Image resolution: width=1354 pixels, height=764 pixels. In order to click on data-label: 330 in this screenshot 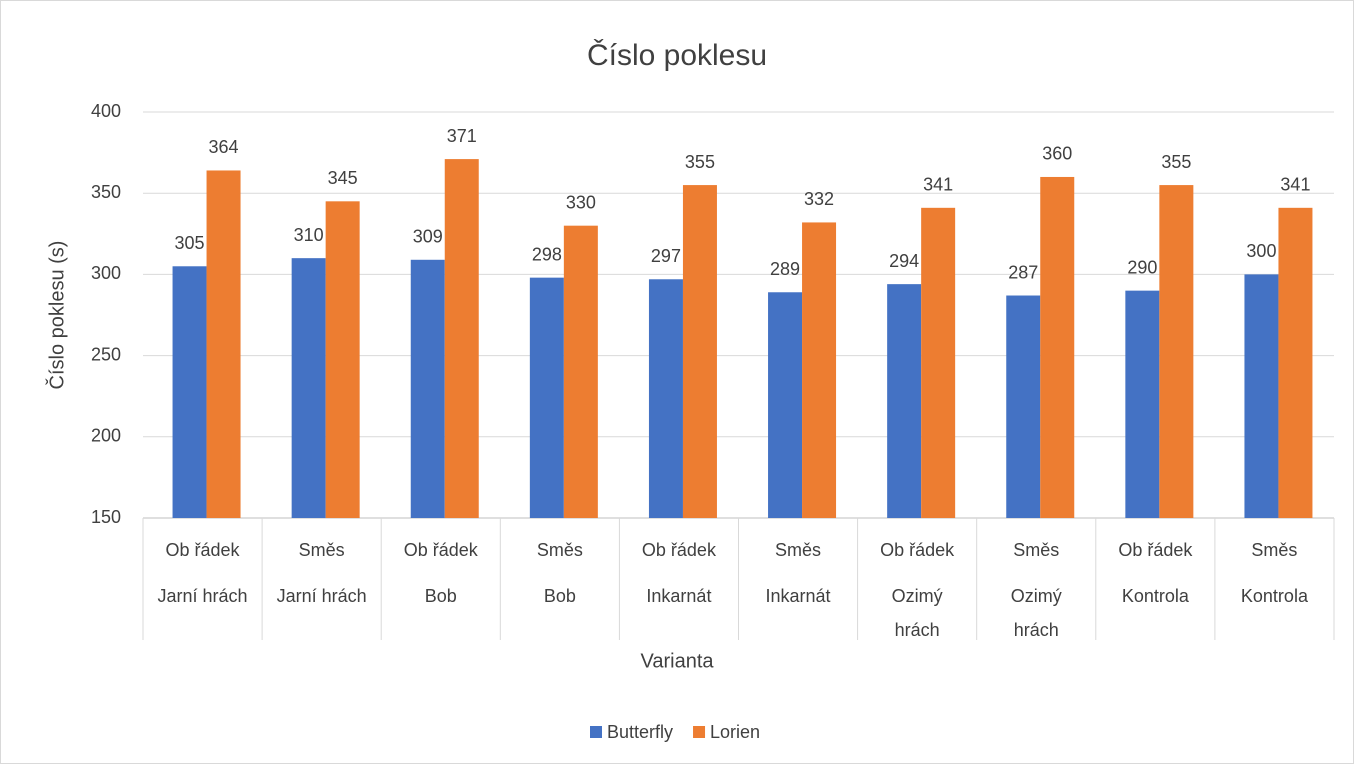, I will do `click(581, 202)`.